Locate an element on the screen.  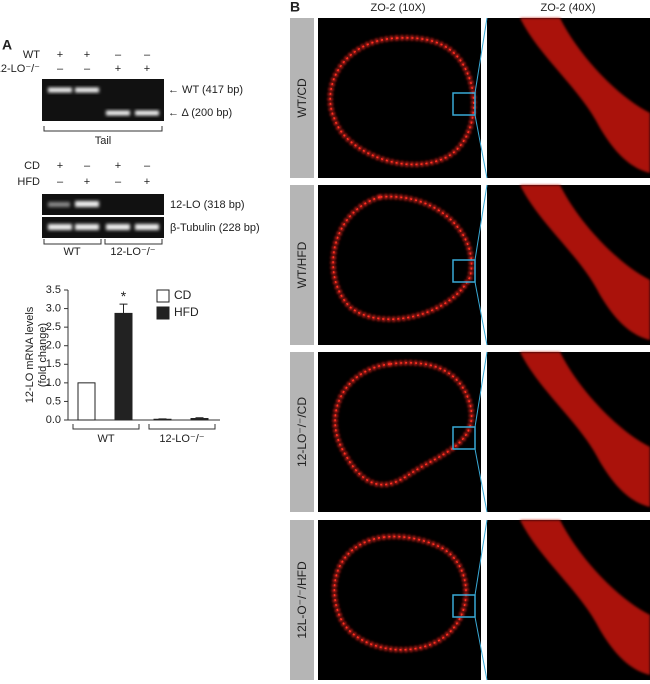
group-label: Tail is located at coordinates (103, 141).